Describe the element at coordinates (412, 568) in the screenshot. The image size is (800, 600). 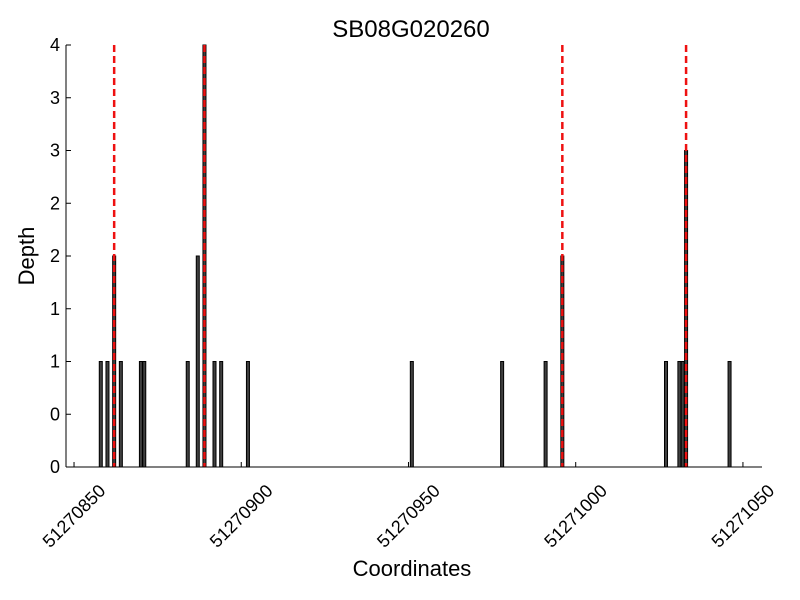
I see `x-axis-label: Coordinates` at that location.